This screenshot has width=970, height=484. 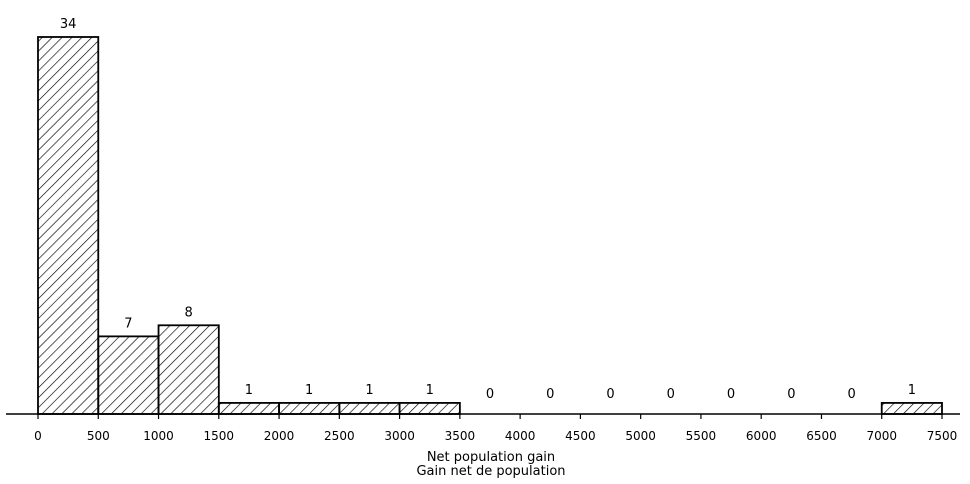 What do you see at coordinates (38, 436) in the screenshot?
I see `x-tick-label: 0` at bounding box center [38, 436].